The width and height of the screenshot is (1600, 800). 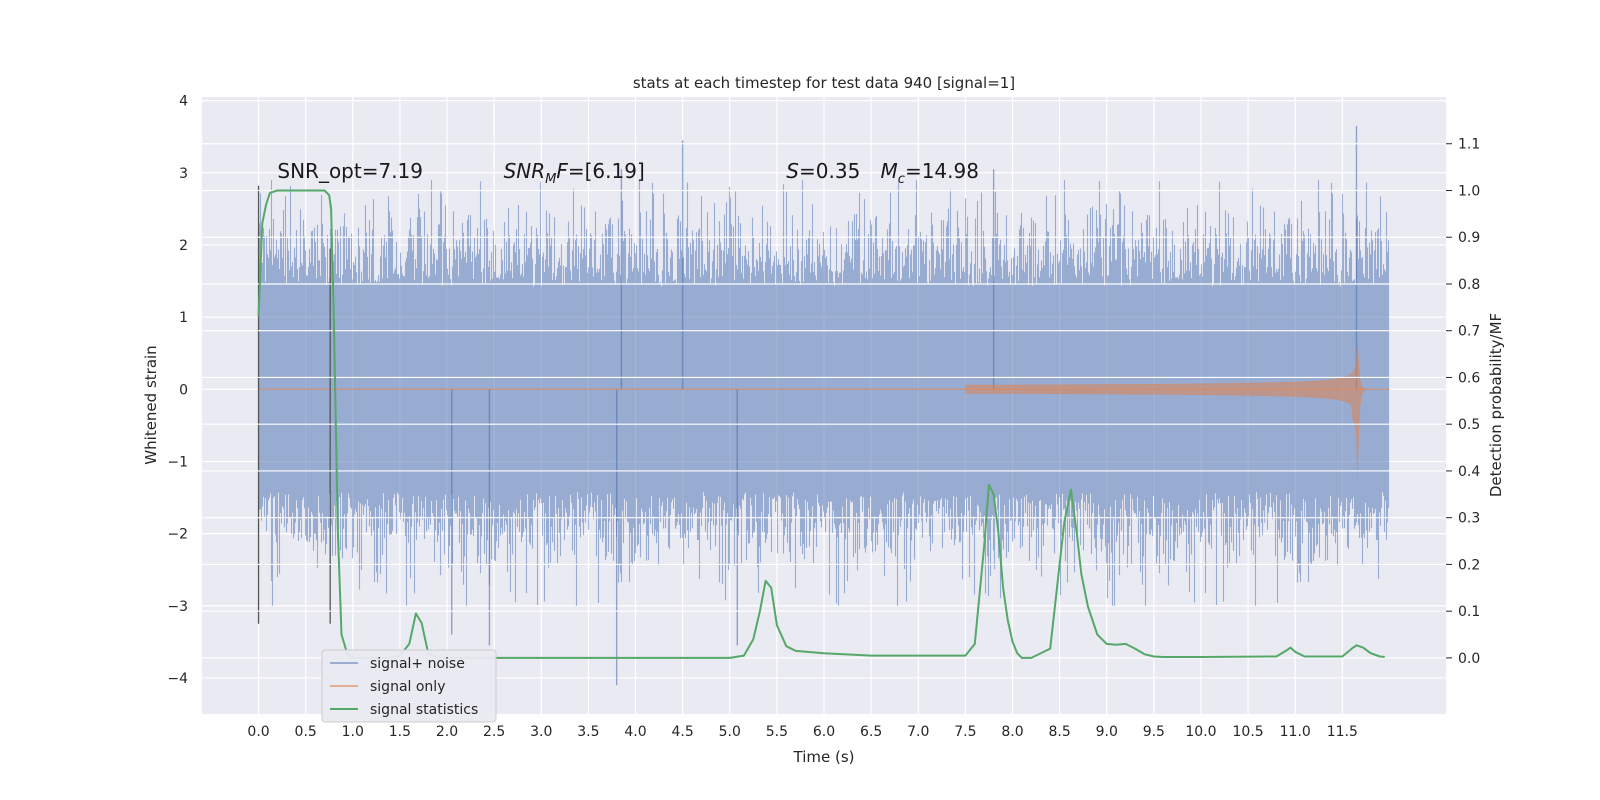 What do you see at coordinates (258, 732) in the screenshot?
I see `x-tick-label: 0.0` at bounding box center [258, 732].